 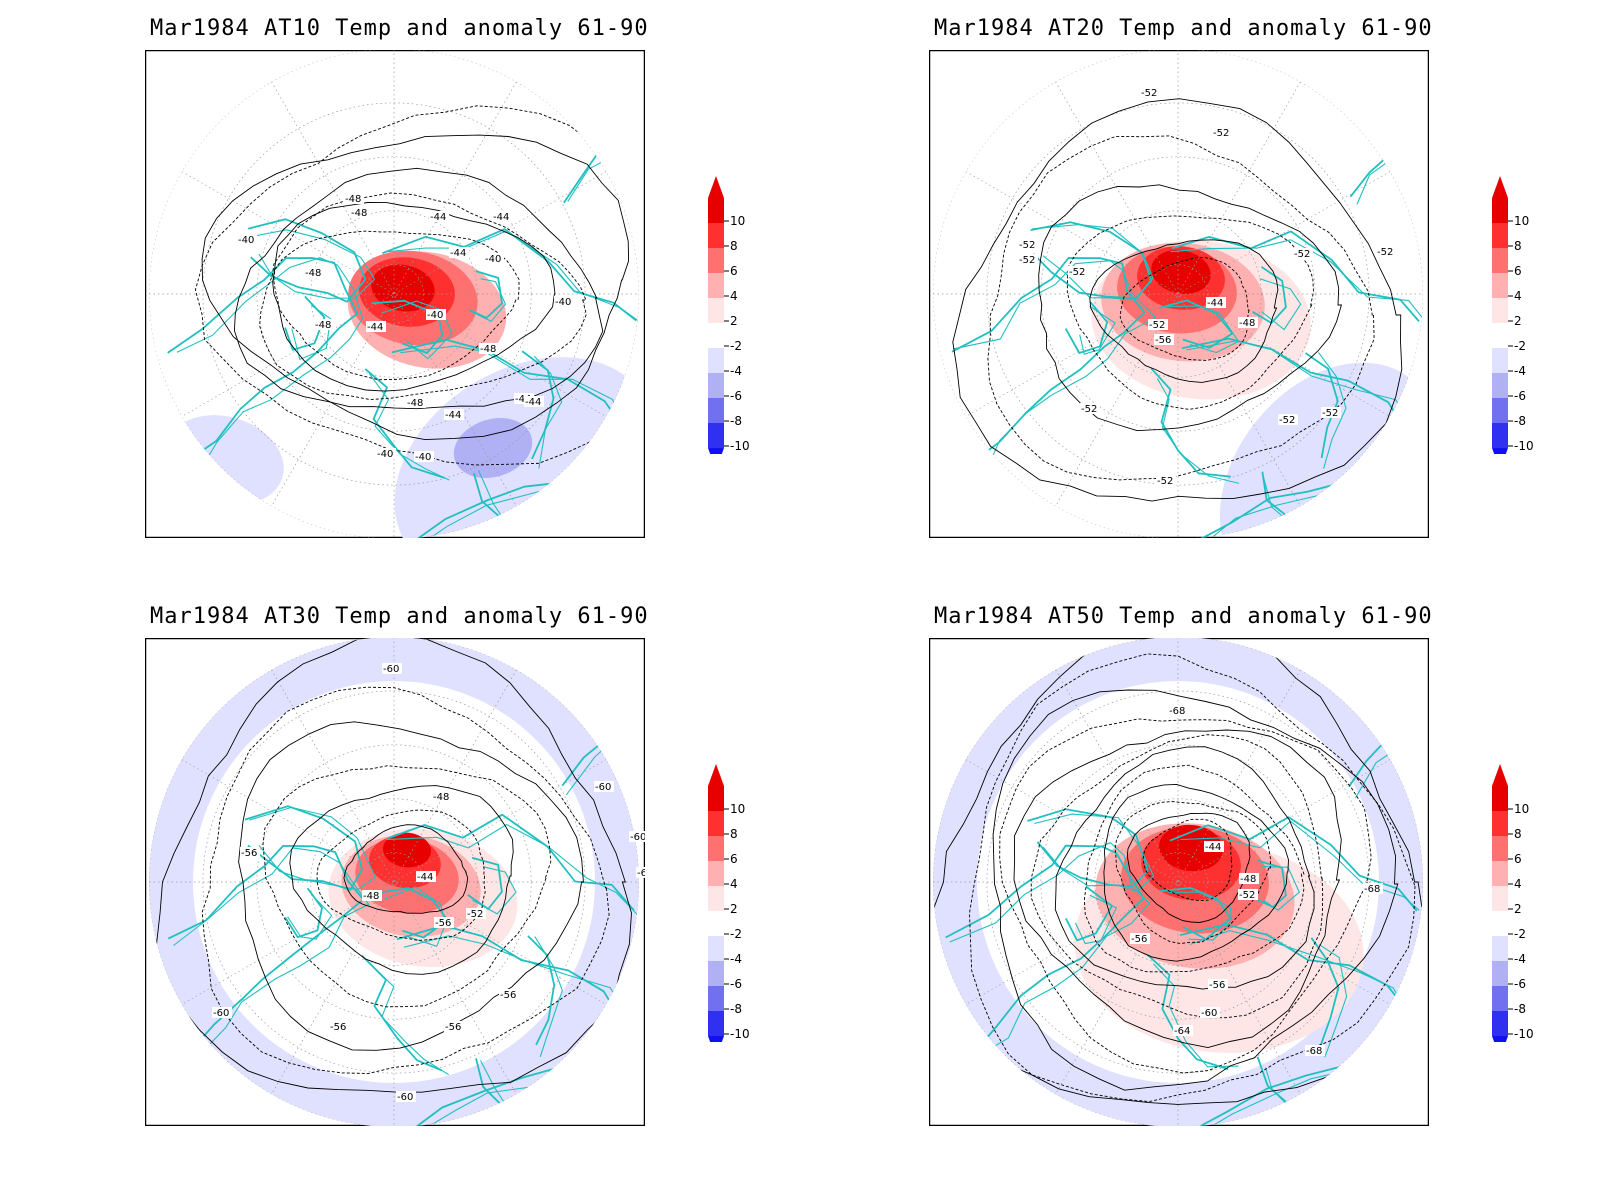 What do you see at coordinates (736, 984) in the screenshot?
I see `colorbar-tick-label: -6` at bounding box center [736, 984].